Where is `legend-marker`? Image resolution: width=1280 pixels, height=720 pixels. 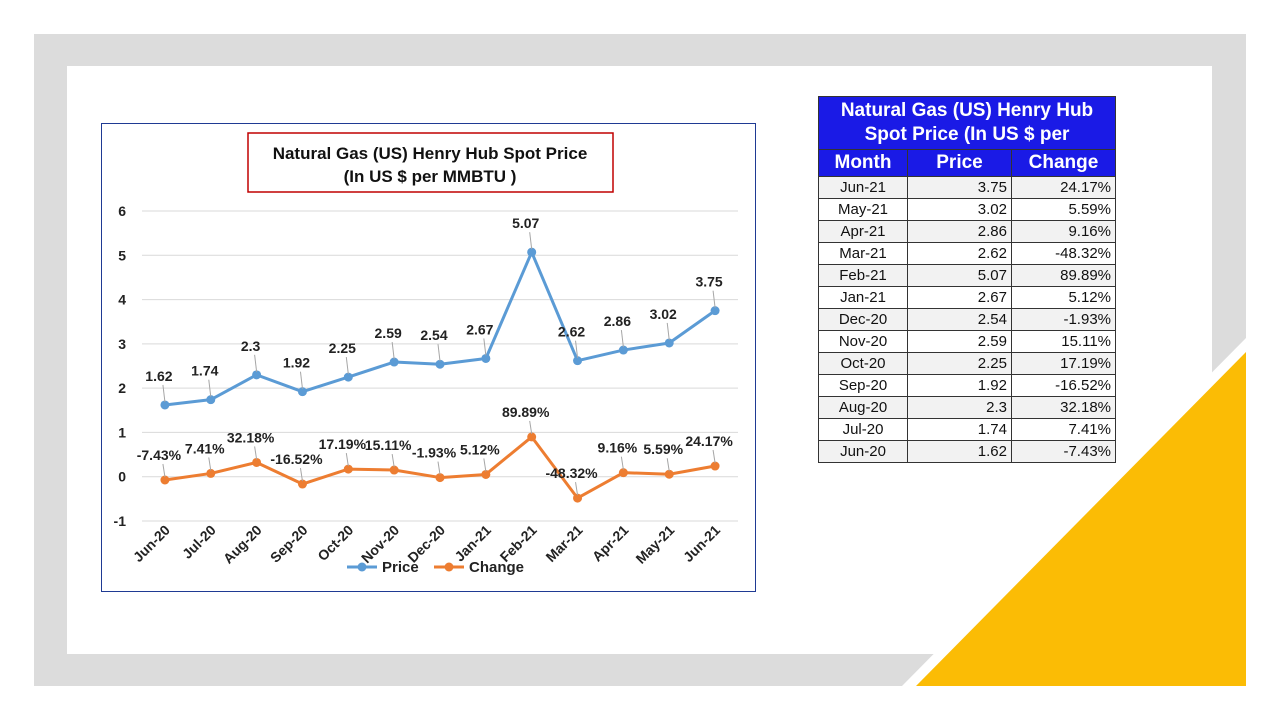
legend-marker is located at coordinates (362, 567).